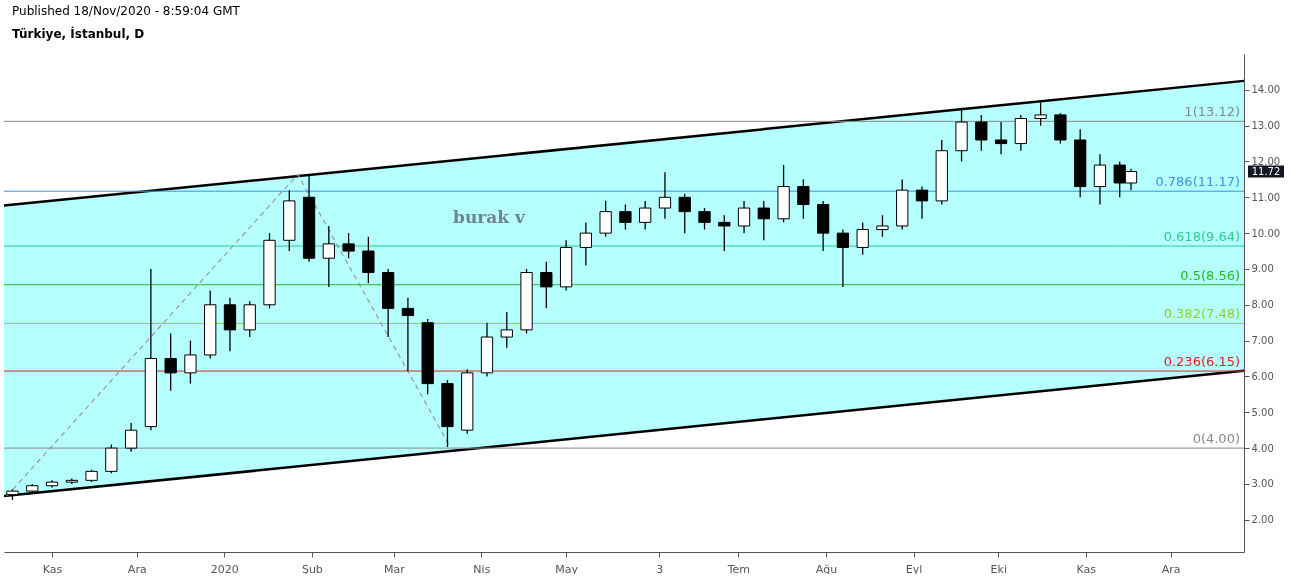 This screenshot has height=584, width=1298. What do you see at coordinates (1262, 448) in the screenshot?
I see `y-tick-label: 4.00` at bounding box center [1262, 448].